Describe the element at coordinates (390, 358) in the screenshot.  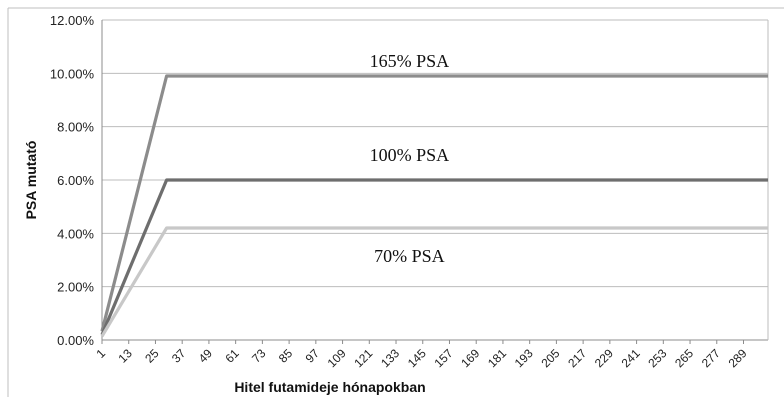
I see `x-tick-label: 133` at that location.